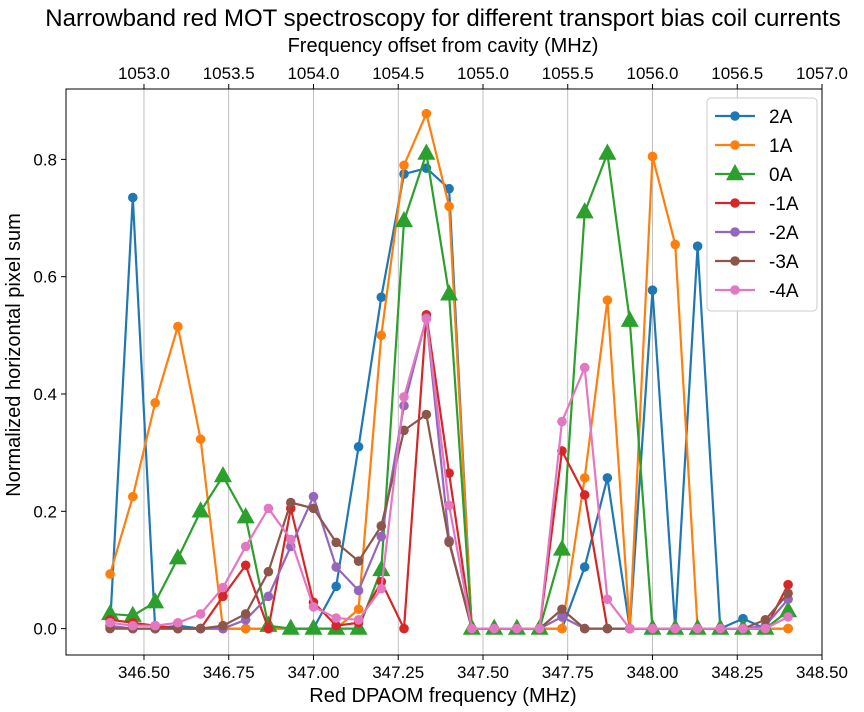  I want to click on legend-marker-1A, so click(735, 145).